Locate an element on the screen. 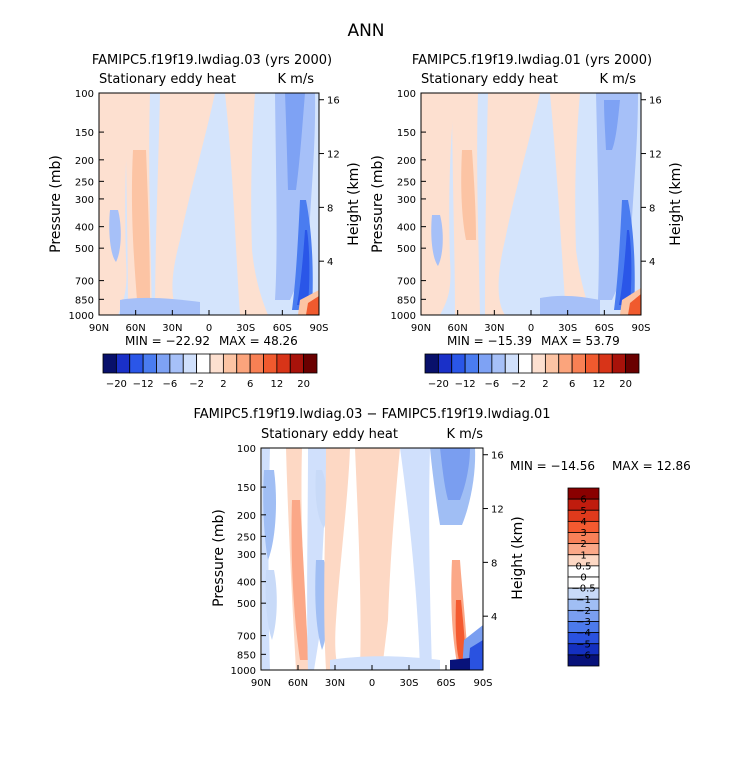 This screenshot has height=762, width=733. warm-band-midlat is located at coordinates (114, 204).